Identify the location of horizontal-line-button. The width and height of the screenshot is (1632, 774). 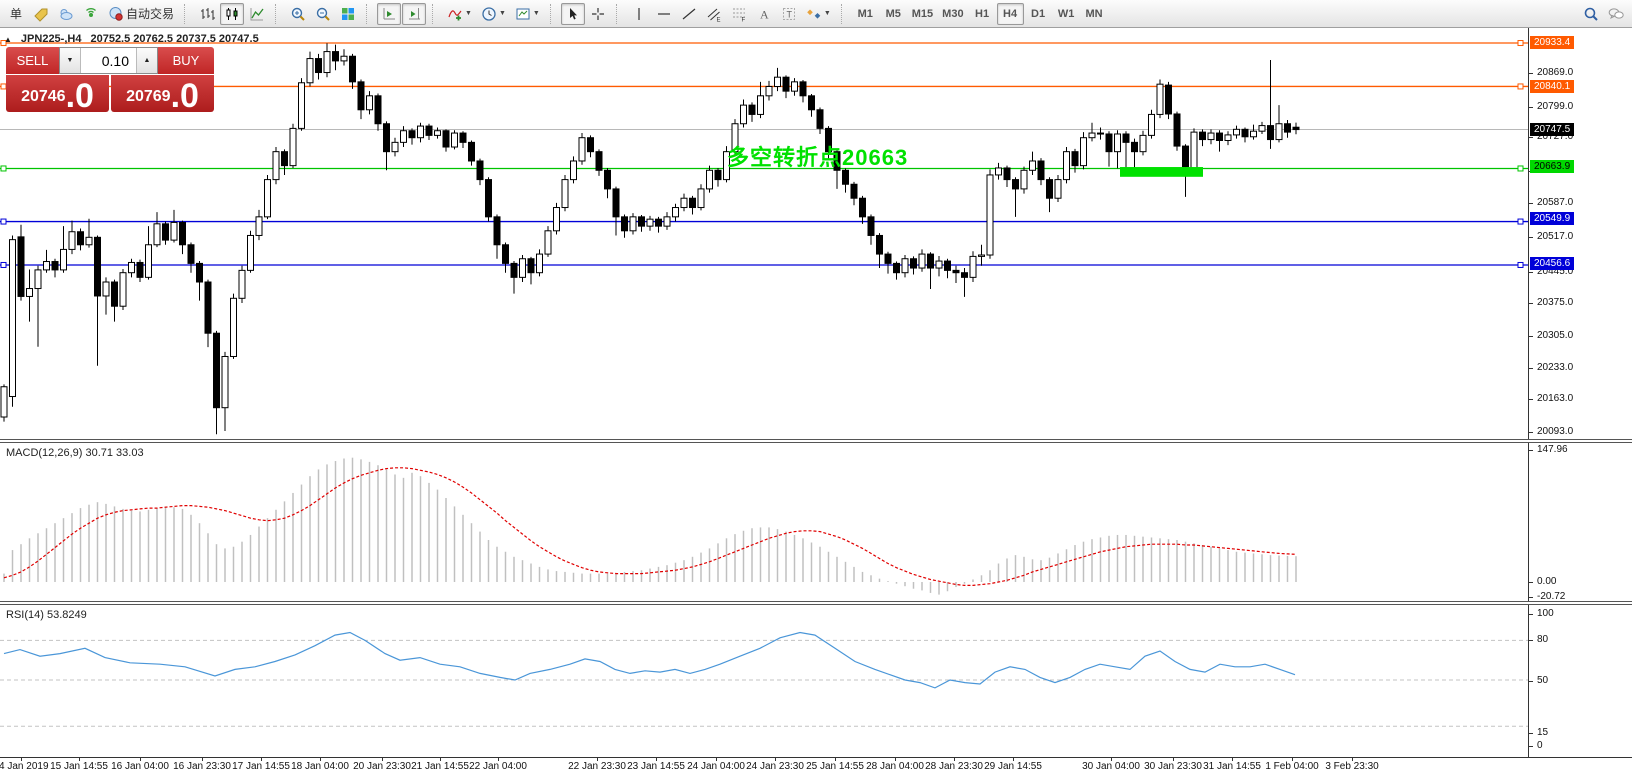
(664, 14).